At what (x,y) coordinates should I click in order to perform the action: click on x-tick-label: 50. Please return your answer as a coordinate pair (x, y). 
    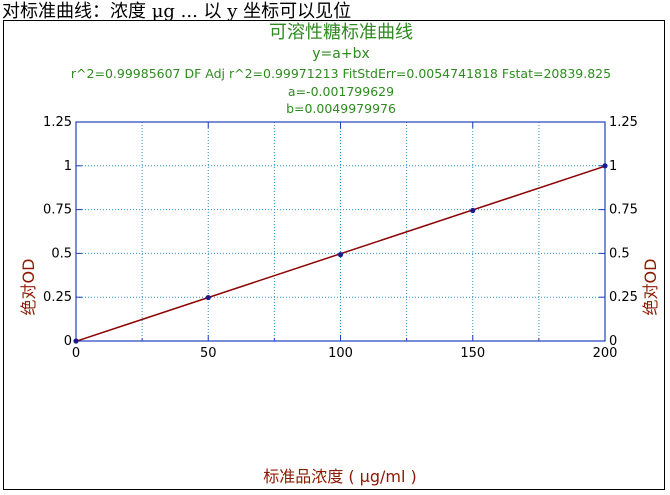
    Looking at the image, I should click on (208, 353).